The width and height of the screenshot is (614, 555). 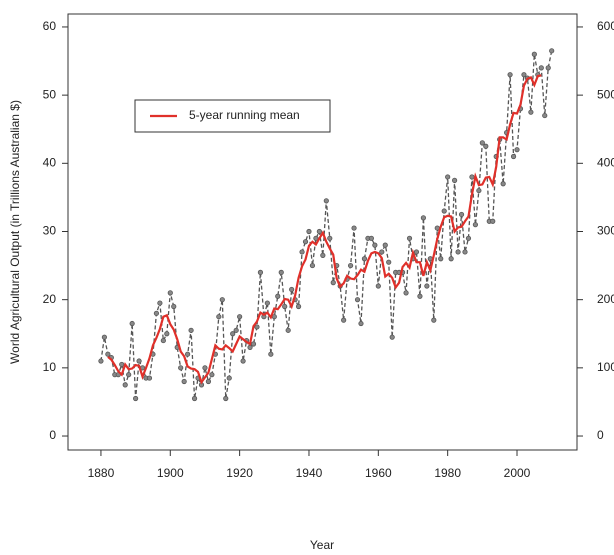 What do you see at coordinates (309, 473) in the screenshot?
I see `x-tick-label: 1940` at bounding box center [309, 473].